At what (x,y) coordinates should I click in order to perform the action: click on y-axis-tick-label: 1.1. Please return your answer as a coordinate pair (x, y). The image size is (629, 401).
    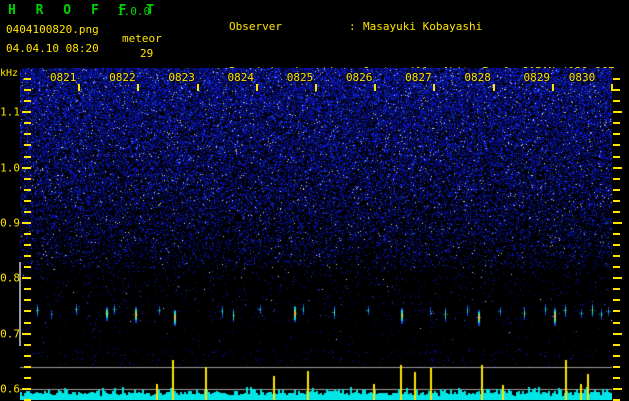
    Looking at the image, I should click on (10, 112).